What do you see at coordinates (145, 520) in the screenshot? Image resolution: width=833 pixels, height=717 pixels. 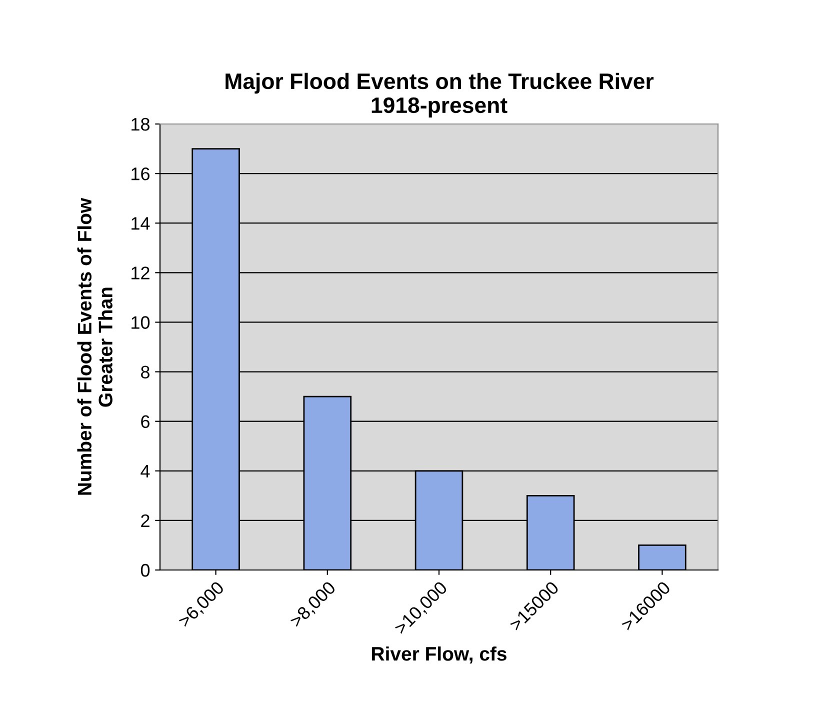 I see `y-tick-label: 2` at bounding box center [145, 520].